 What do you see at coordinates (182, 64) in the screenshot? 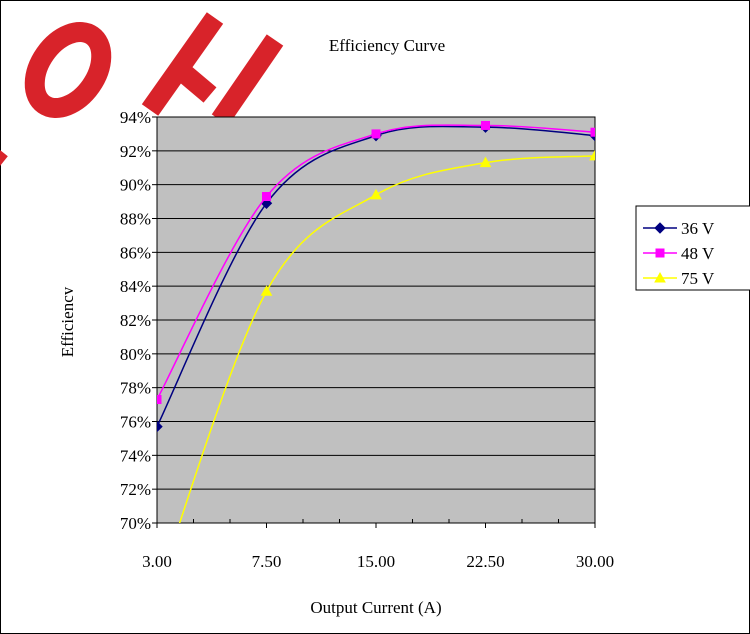
I see `watermark-letter-r` at bounding box center [182, 64].